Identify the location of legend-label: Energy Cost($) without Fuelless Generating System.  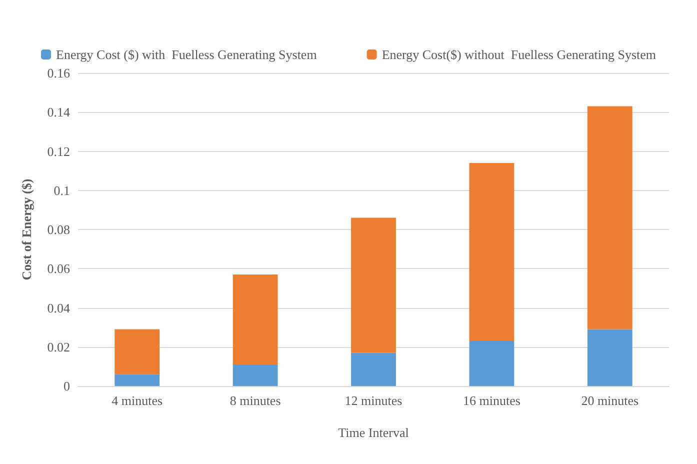
(519, 54).